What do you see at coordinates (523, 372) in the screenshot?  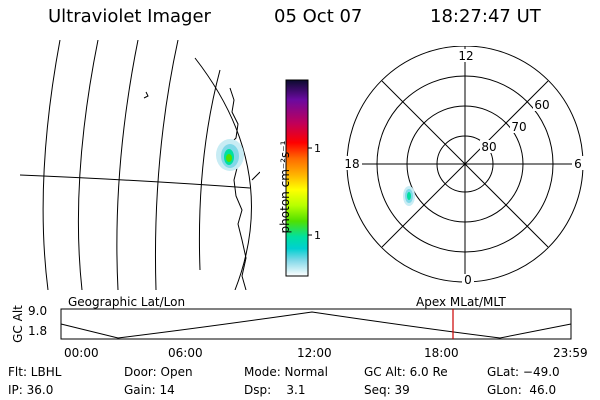 I see `glat-info: GLat: −49.0` at bounding box center [523, 372].